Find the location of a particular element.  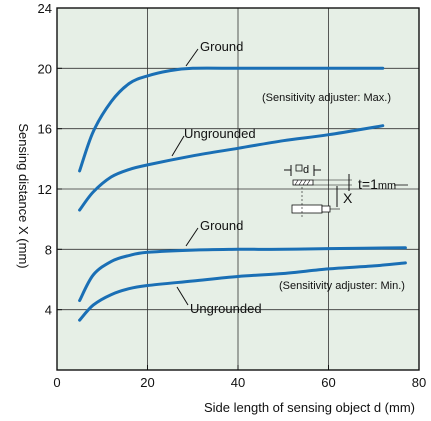

x-tick-label-4: 80 is located at coordinates (419, 382).